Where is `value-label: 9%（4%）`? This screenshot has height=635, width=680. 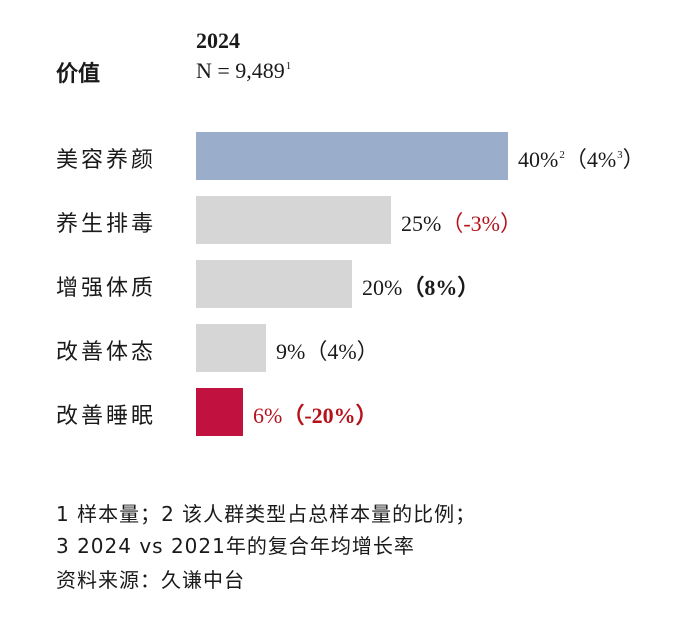
value-label: 9%（4%） is located at coordinates (327, 350).